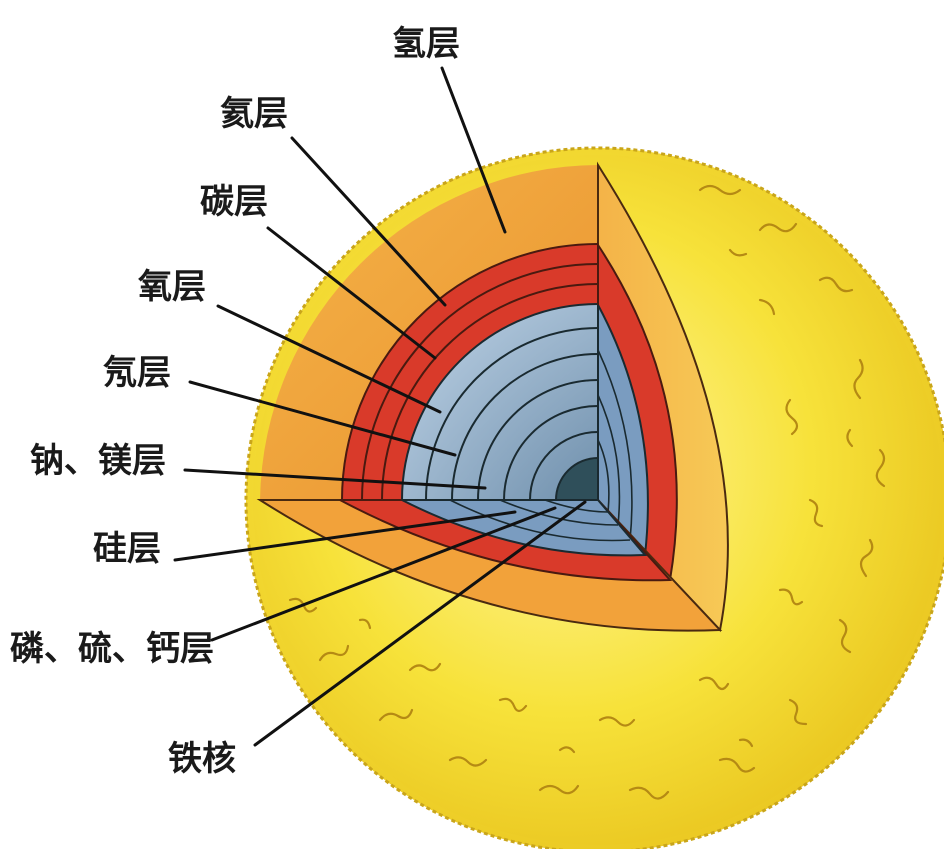 The image size is (944, 849). What do you see at coordinates (254, 114) in the screenshot?
I see `label-helium: 氦层` at bounding box center [254, 114].